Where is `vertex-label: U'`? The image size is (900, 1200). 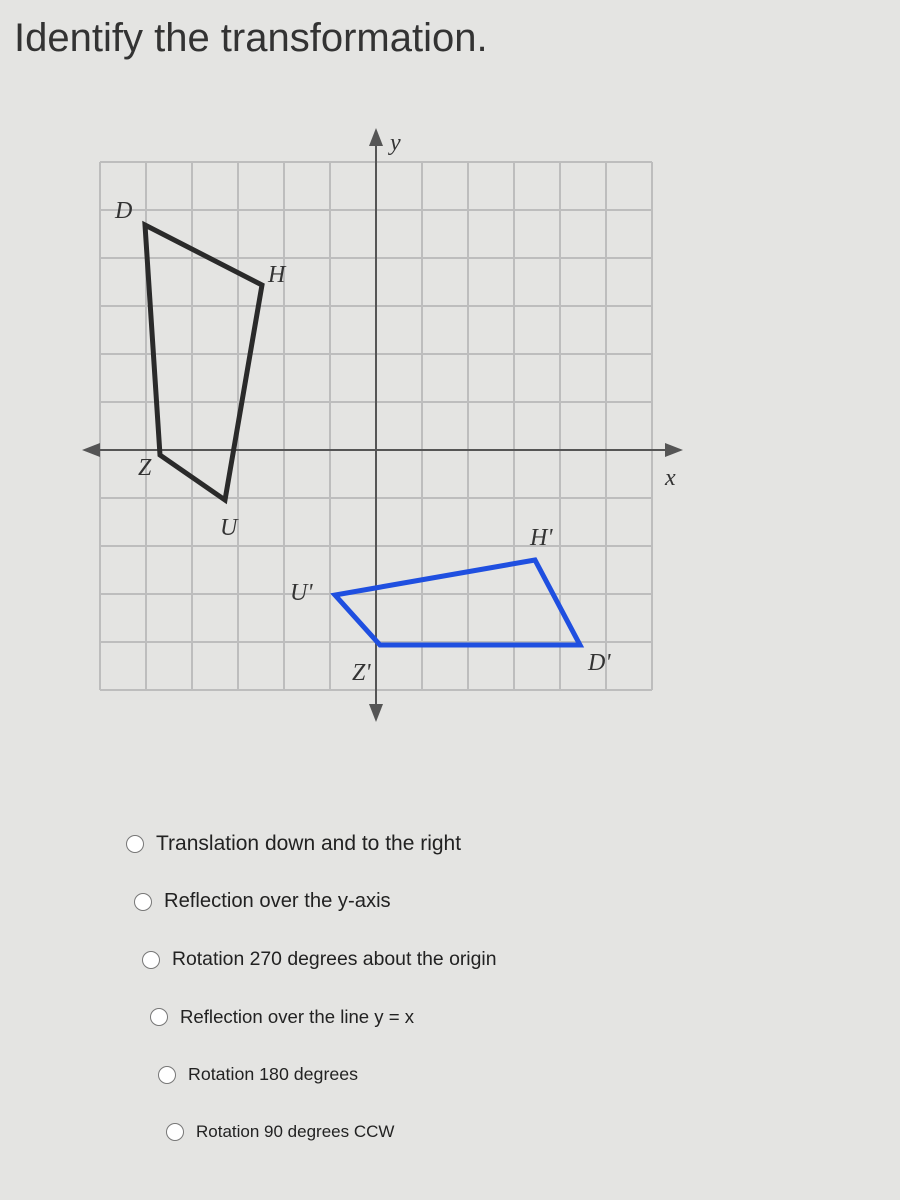
vertex-label: U' is located at coordinates (301, 593).